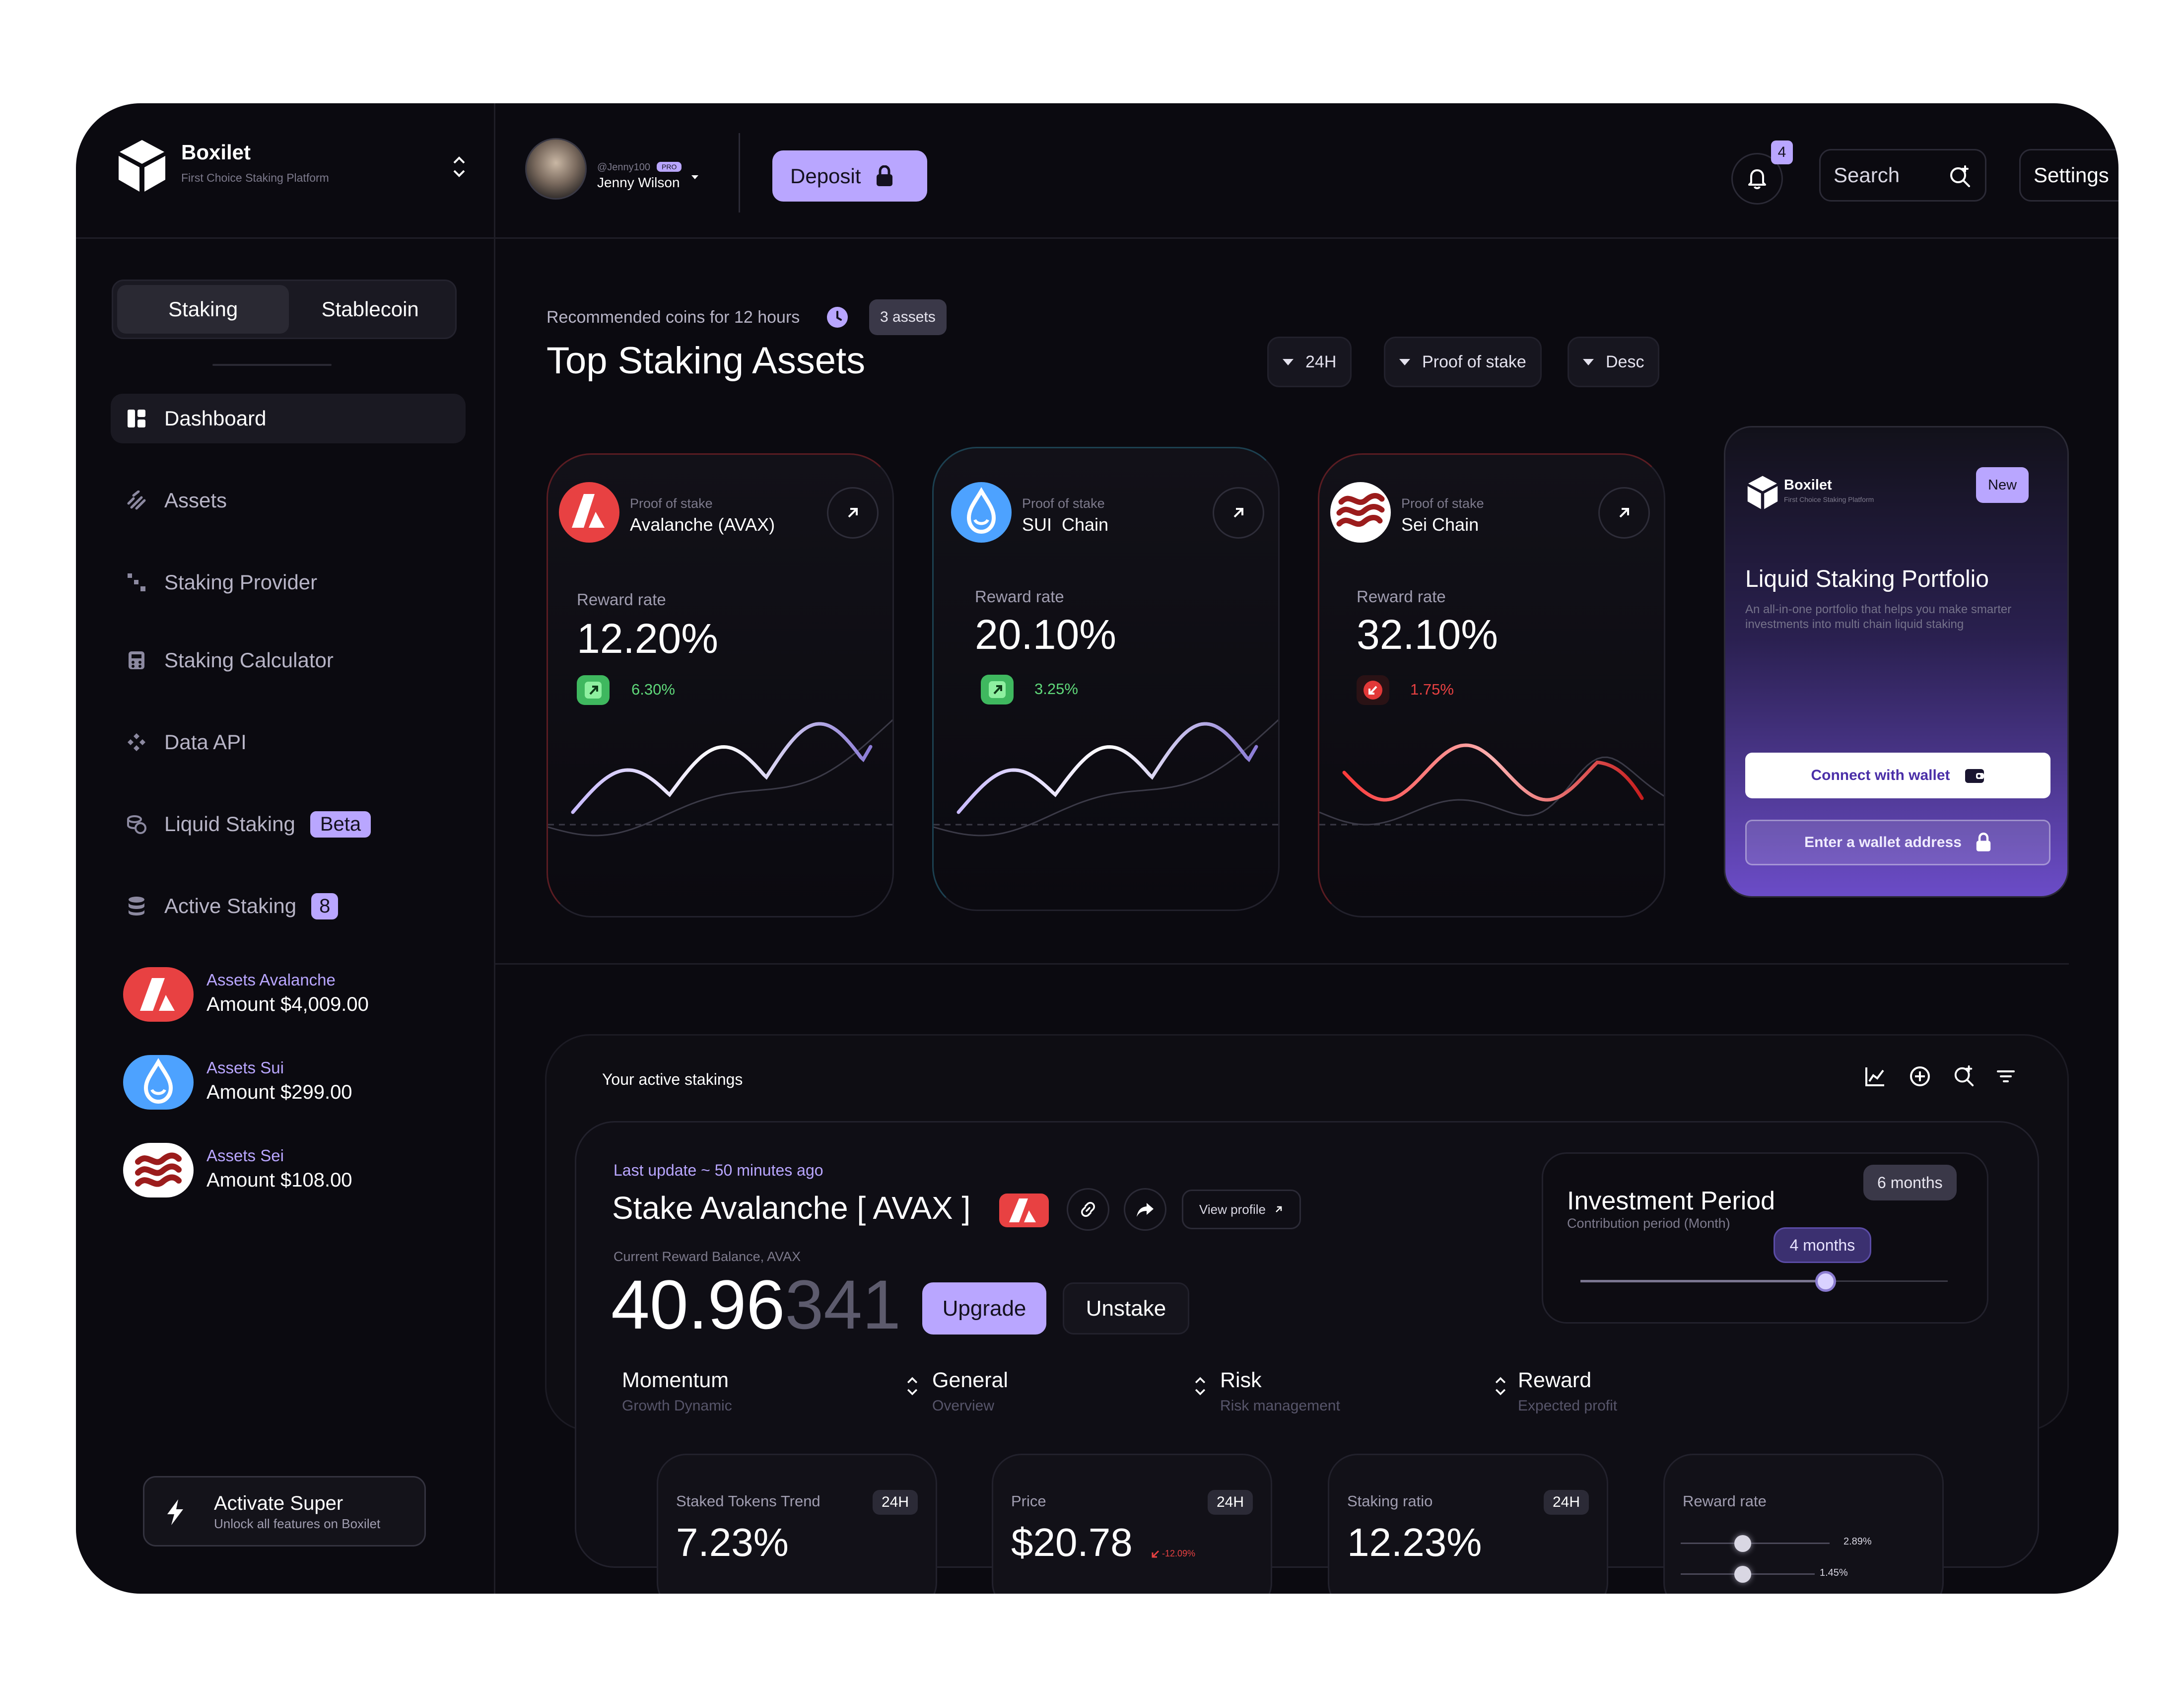 The height and width of the screenshot is (1688, 2184). Describe the element at coordinates (1825, 1281) in the screenshot. I see `period-slider-thumb` at that location.